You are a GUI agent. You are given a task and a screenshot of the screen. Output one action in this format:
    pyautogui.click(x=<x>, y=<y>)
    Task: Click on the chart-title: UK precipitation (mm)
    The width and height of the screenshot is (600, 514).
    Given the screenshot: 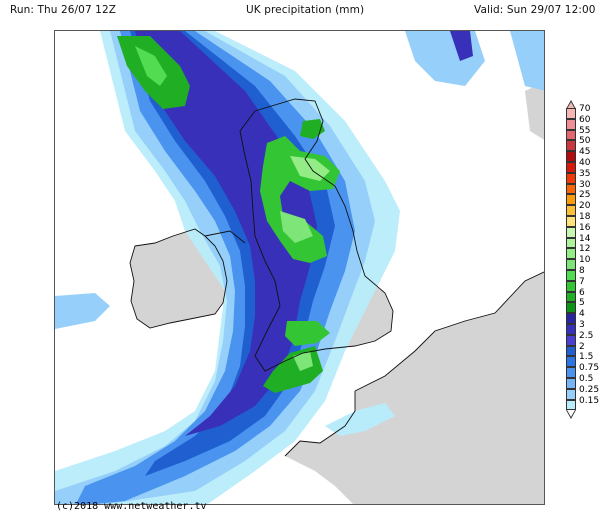 What is the action you would take?
    pyautogui.click(x=305, y=10)
    